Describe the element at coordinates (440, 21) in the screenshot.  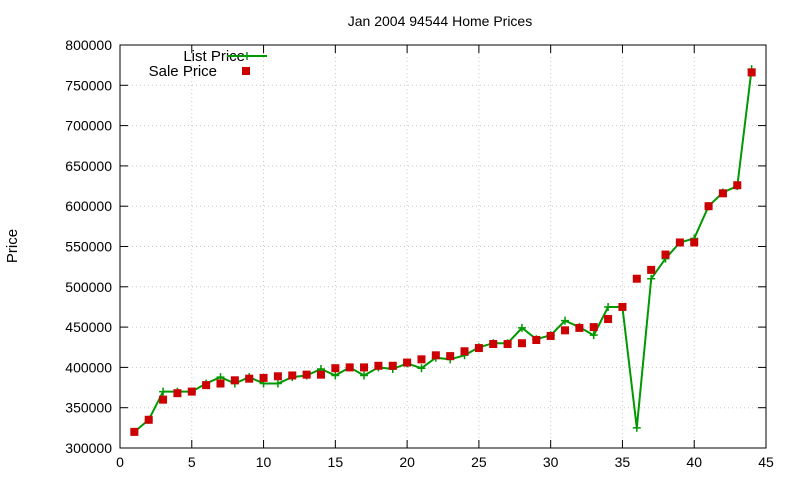
I see `chart-title: Jan 2004 94544 Home Prices` at that location.